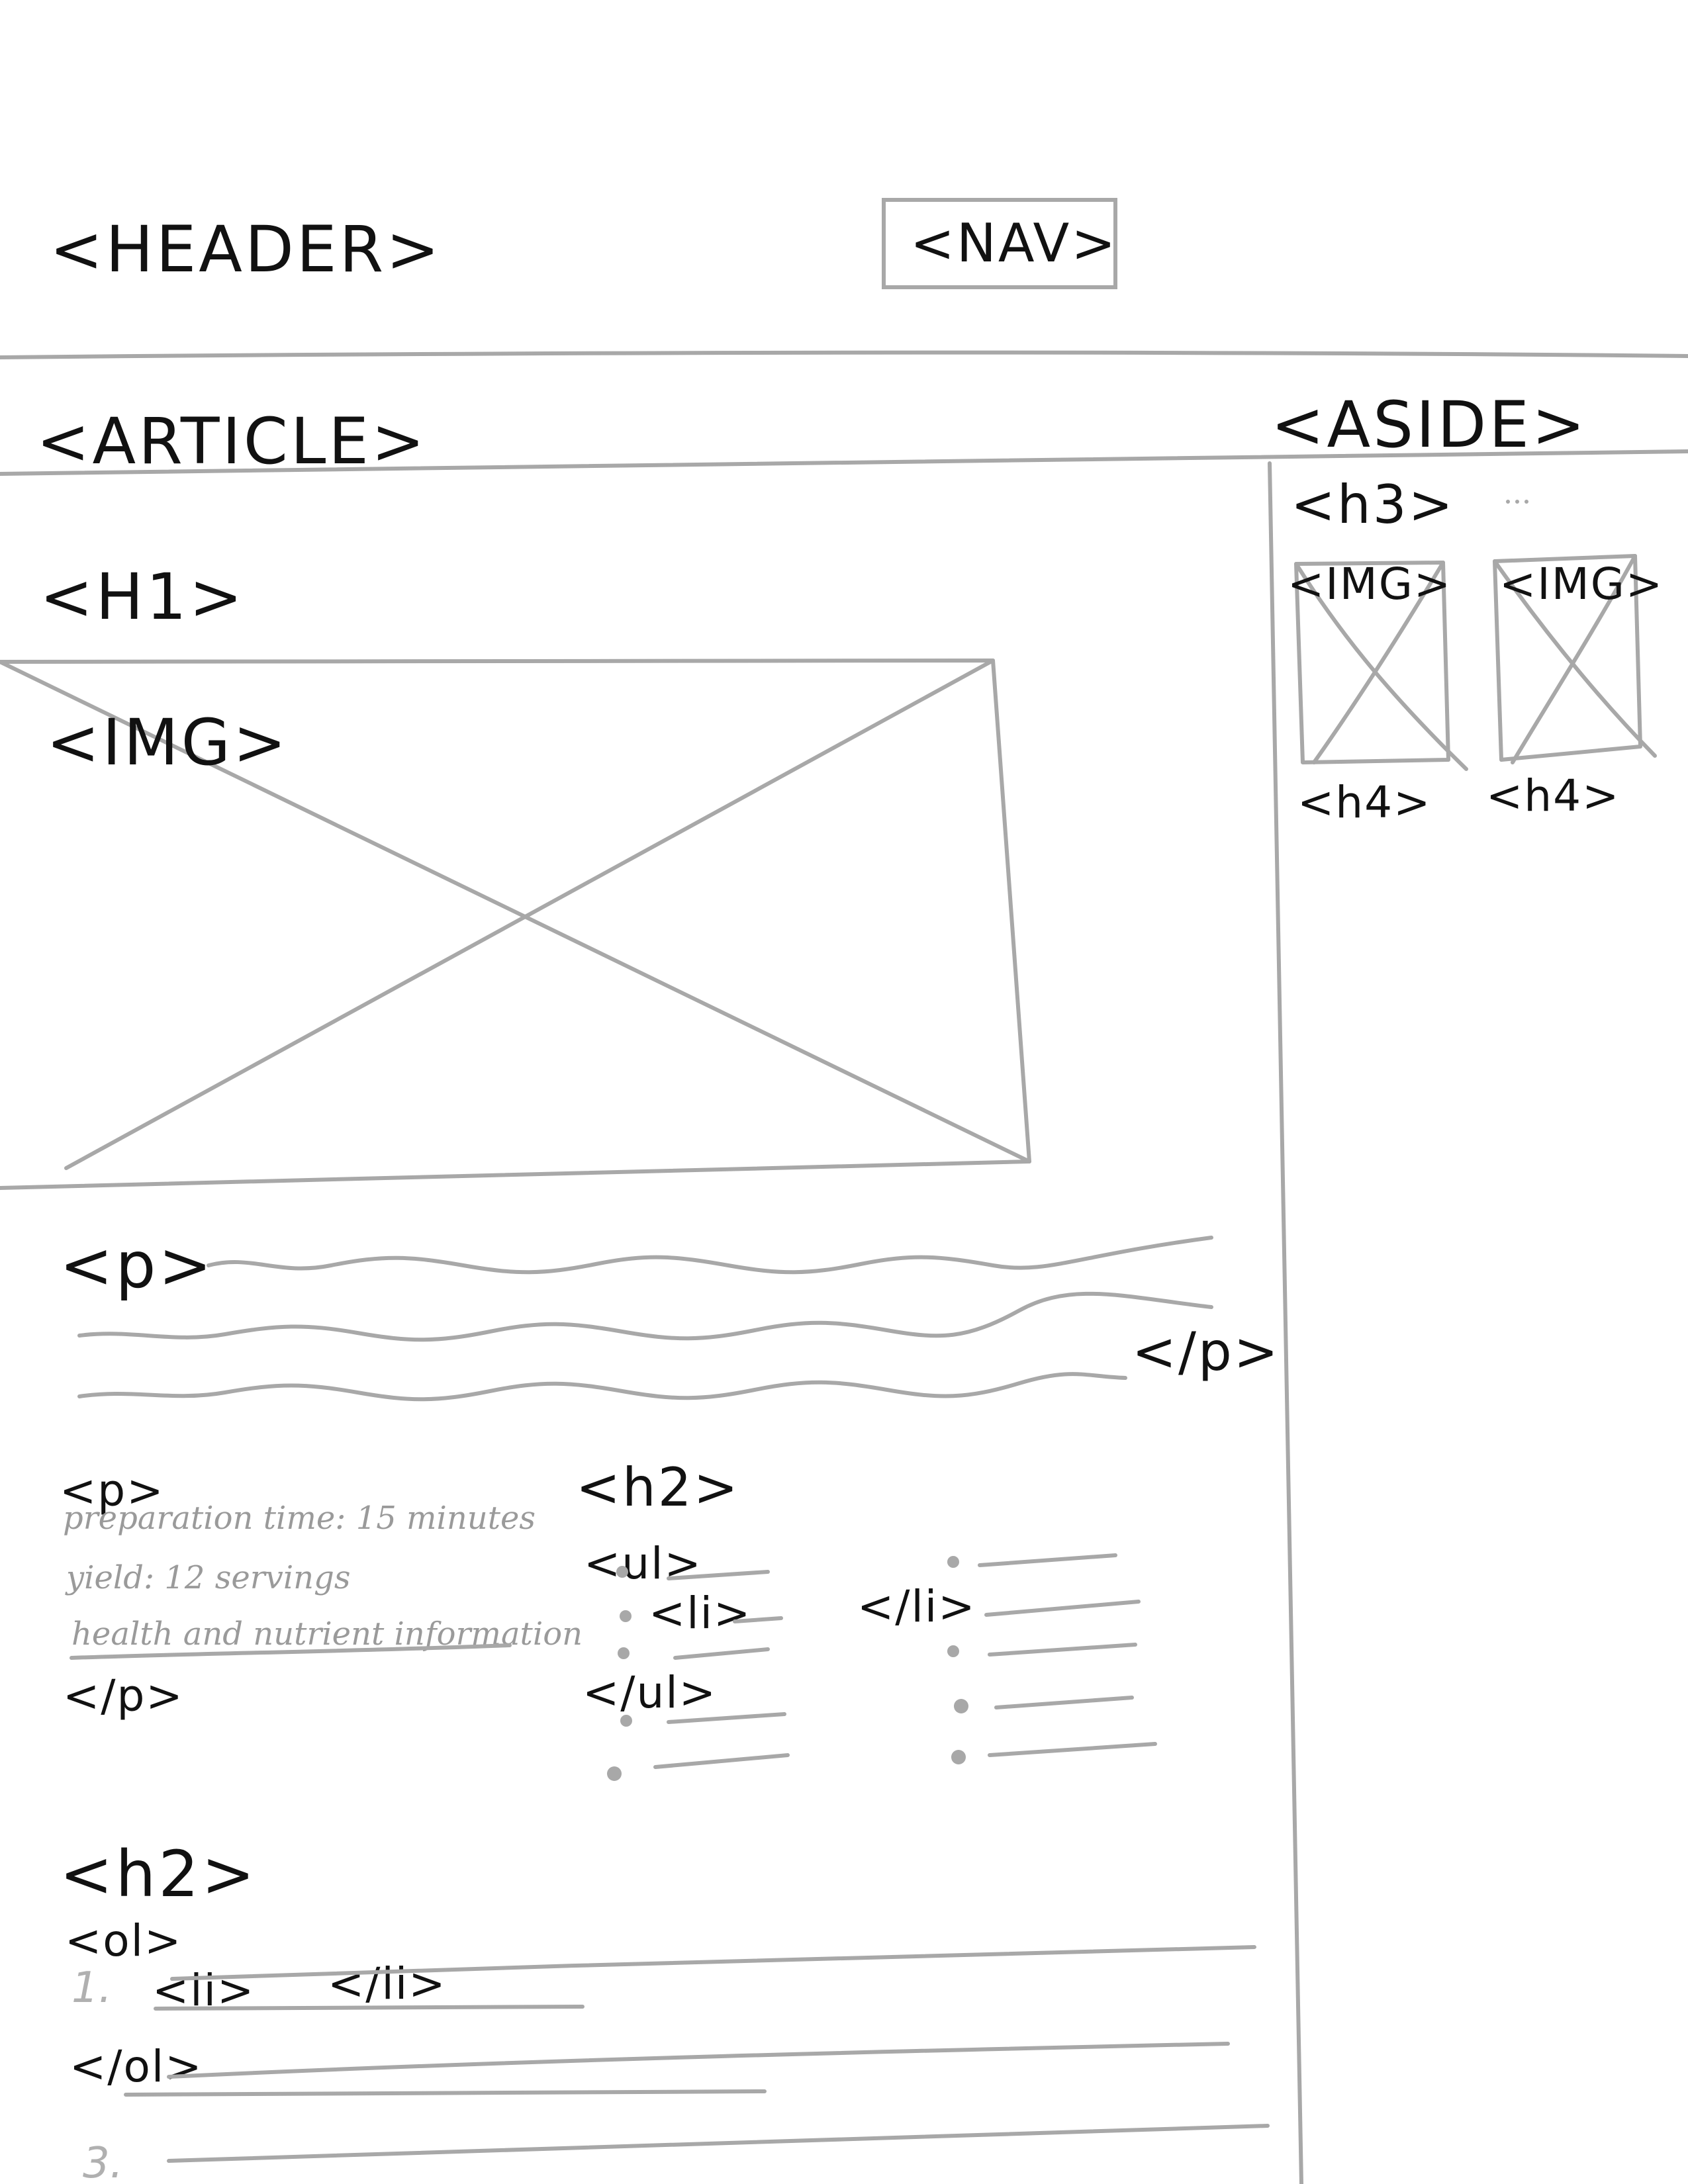  Describe the element at coordinates (123, 1695) in the screenshot. I see `info-p-close: </p>` at that location.